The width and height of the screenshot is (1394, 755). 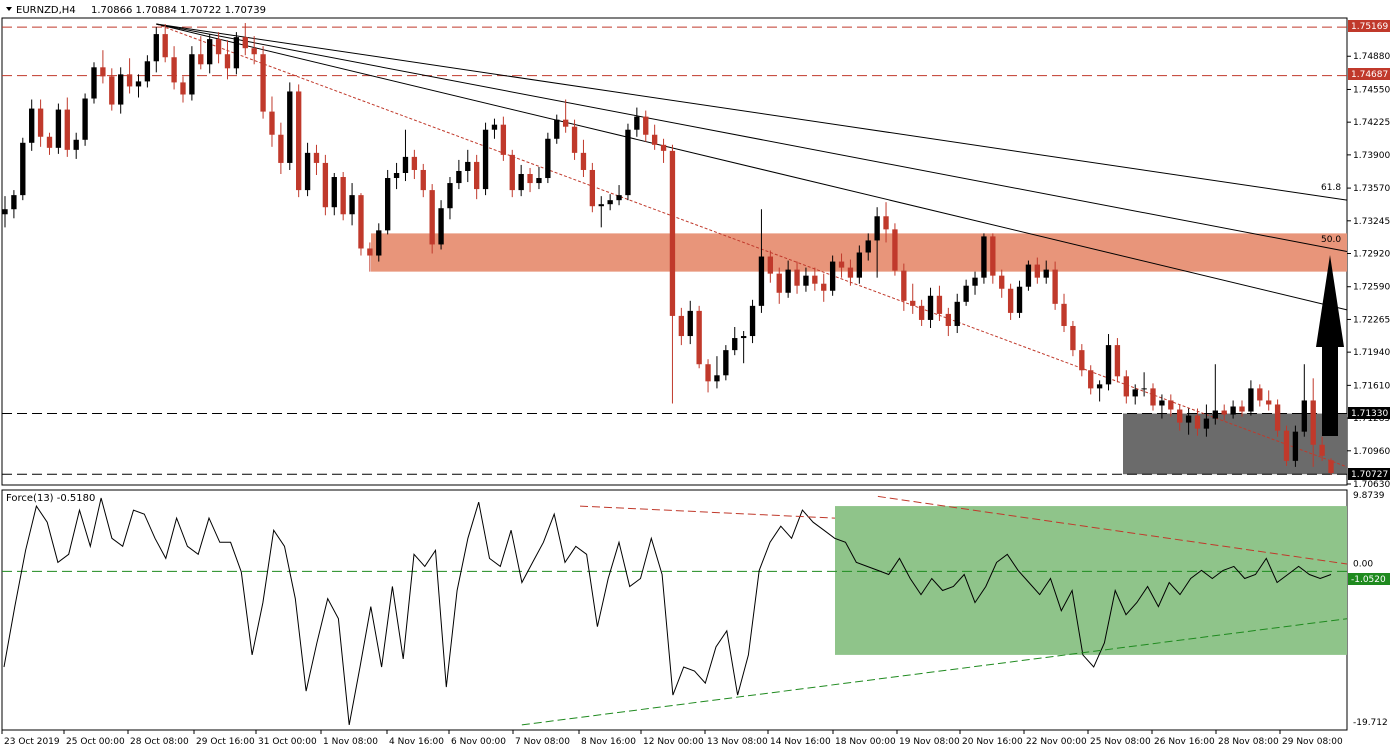 I want to click on time-tick-label: 19 Nov 08:00, so click(x=929, y=742).